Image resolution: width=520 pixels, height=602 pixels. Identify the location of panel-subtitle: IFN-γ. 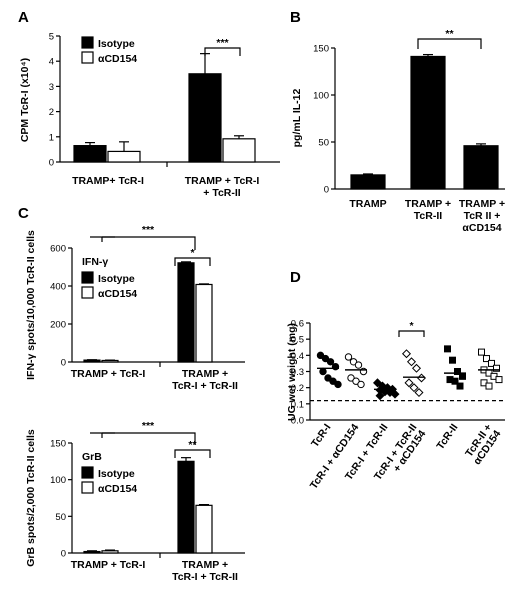
(95, 262).